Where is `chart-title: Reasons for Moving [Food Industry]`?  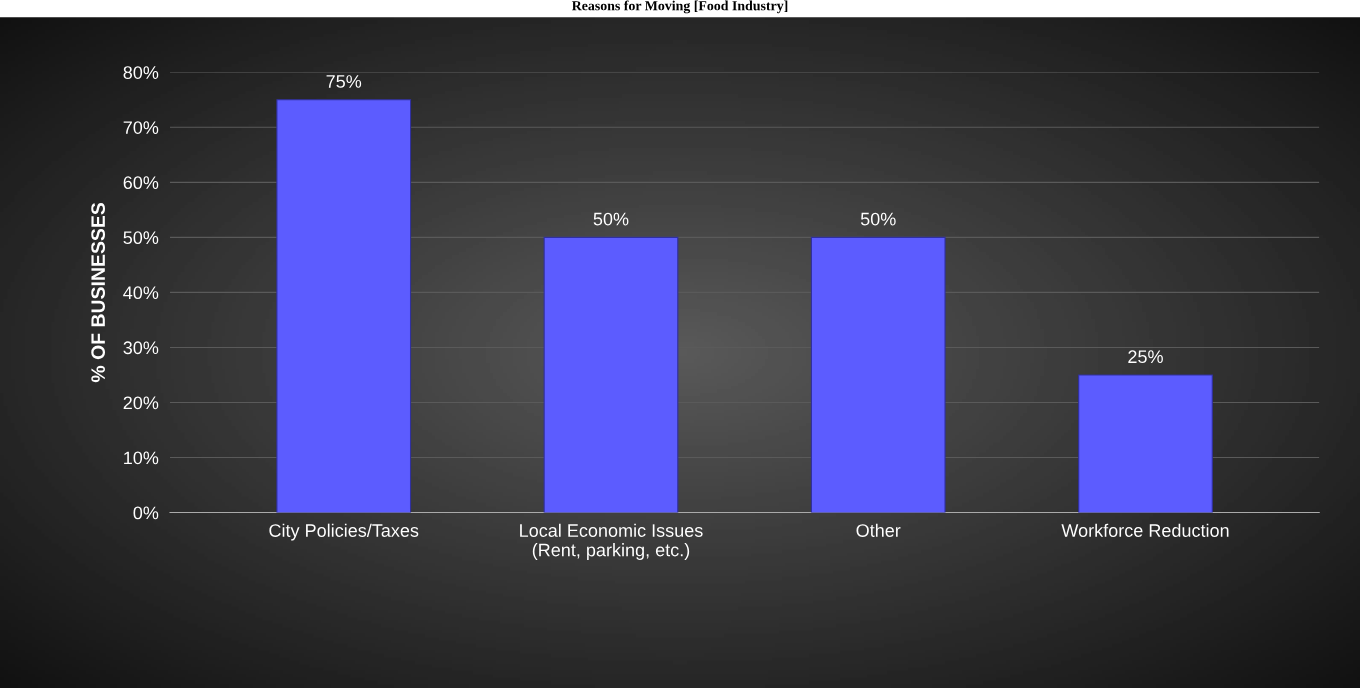 chart-title: Reasons for Moving [Food Industry] is located at coordinates (679, 7).